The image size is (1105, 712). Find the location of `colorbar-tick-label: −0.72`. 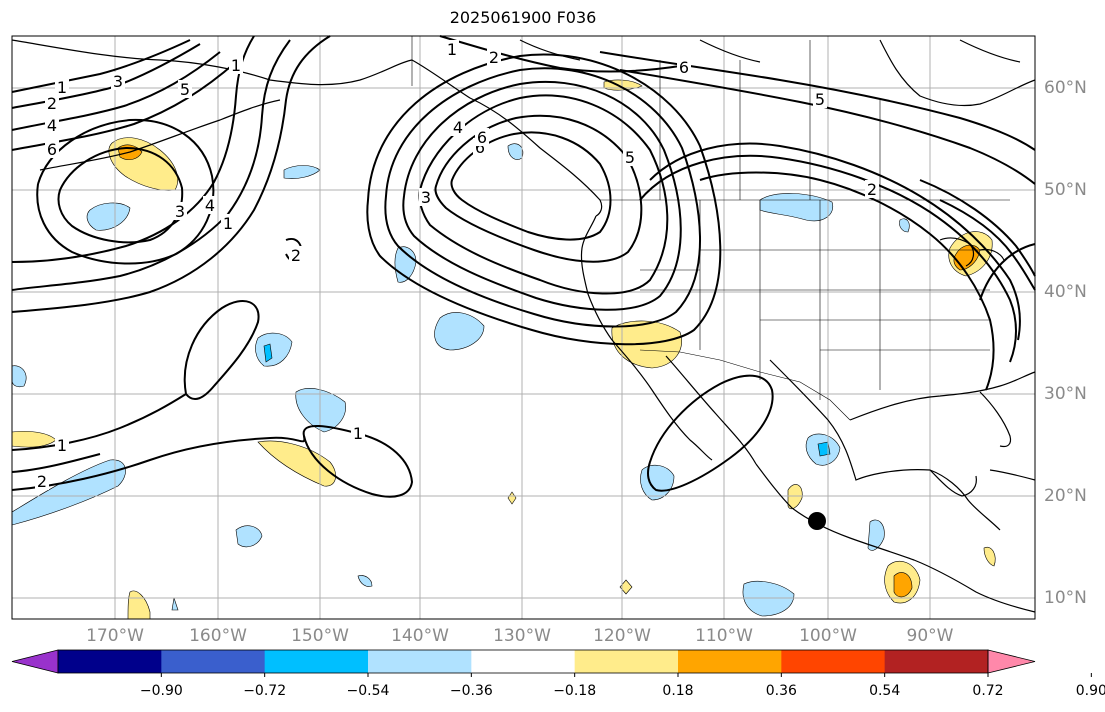

colorbar-tick-label: −0.72 is located at coordinates (265, 691).